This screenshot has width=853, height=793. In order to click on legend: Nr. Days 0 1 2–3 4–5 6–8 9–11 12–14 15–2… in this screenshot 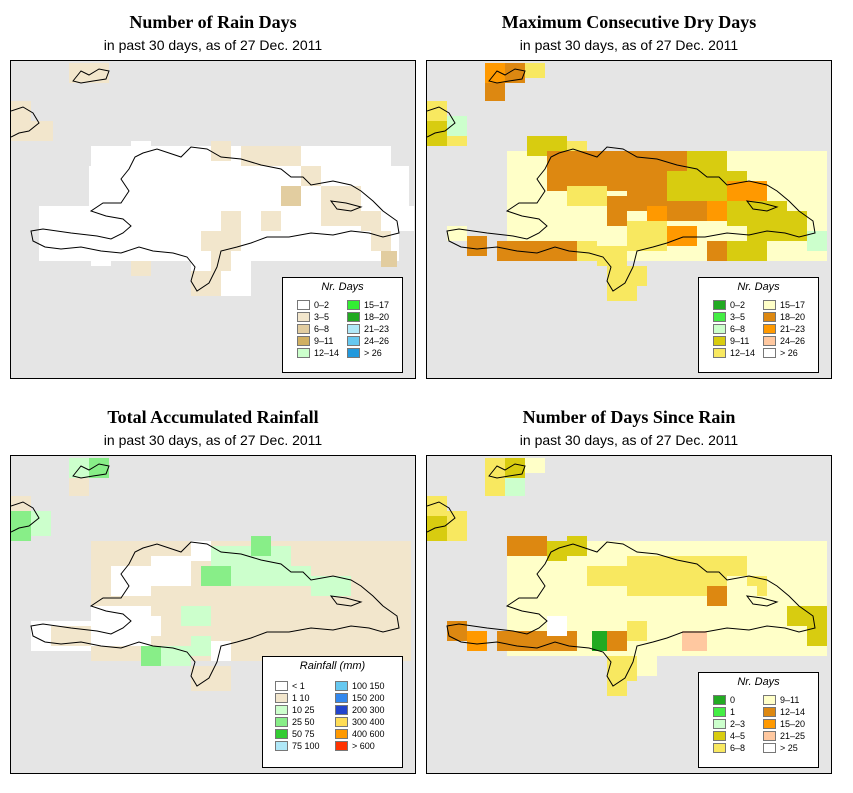, I will do `click(758, 720)`.